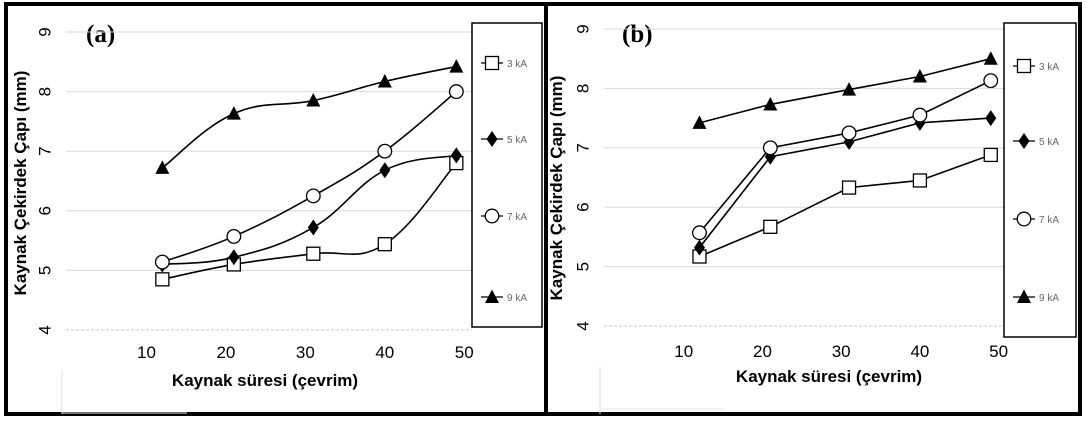 The image size is (1086, 426). What do you see at coordinates (998, 351) in the screenshot?
I see `panel-b-x-tick-label: 50` at bounding box center [998, 351].